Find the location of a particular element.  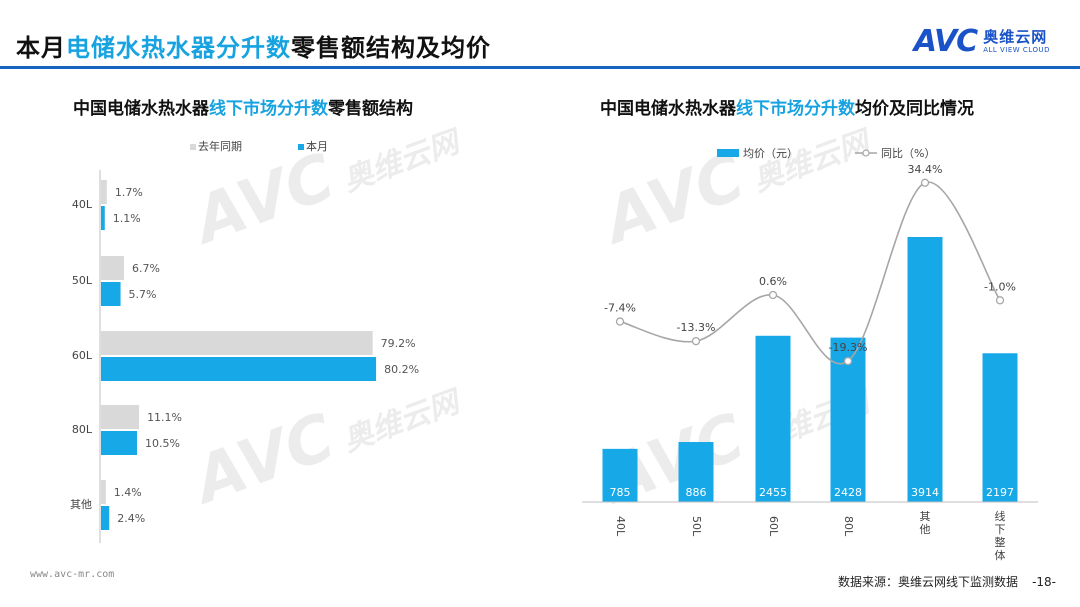

left-title-prefix: 中国电储水热水器 is located at coordinates (141, 109).